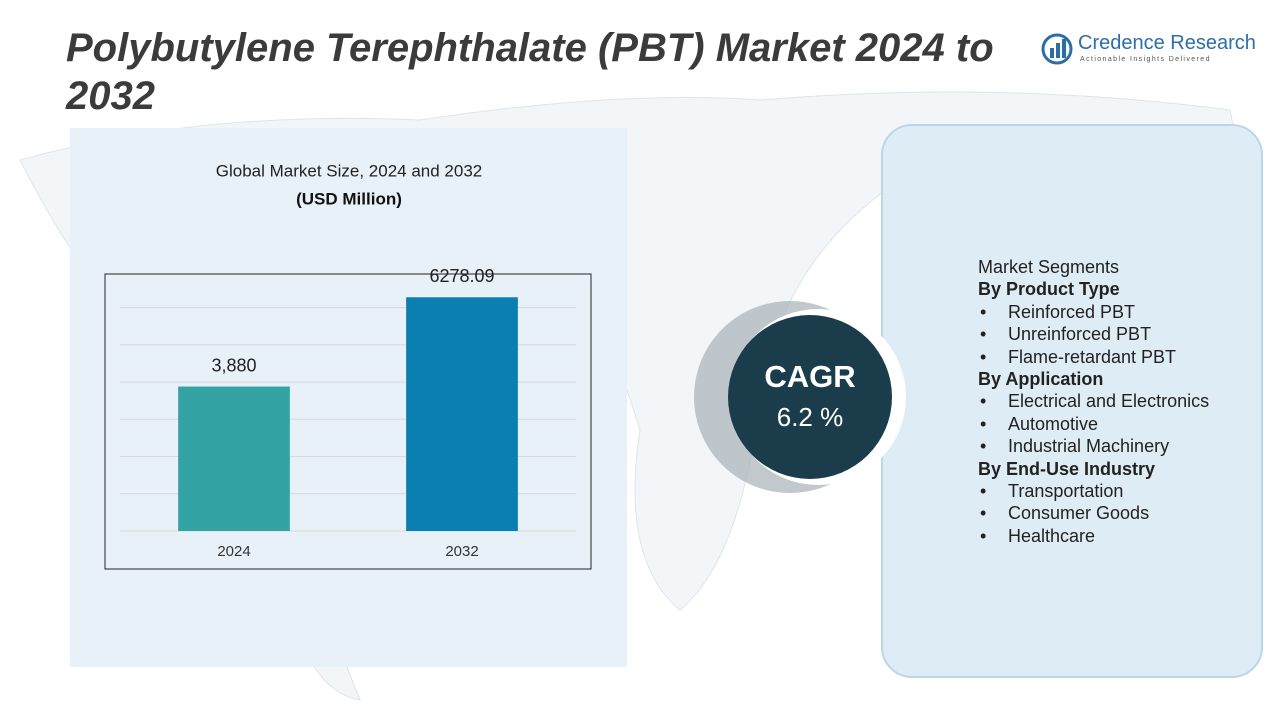  What do you see at coordinates (1145, 59) in the screenshot?
I see `logo-tagline: Actionable Insights Delivered` at bounding box center [1145, 59].